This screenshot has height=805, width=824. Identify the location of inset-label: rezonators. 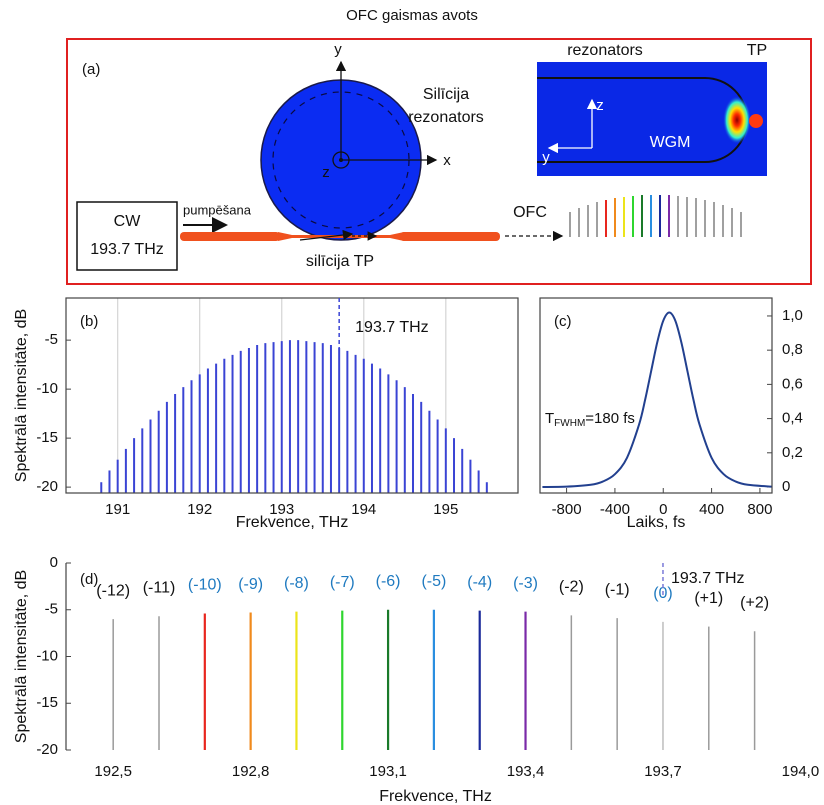
(605, 50).